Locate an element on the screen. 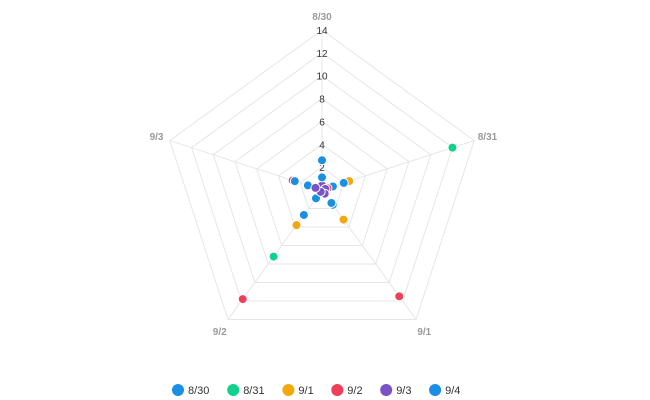 The image size is (650, 400). legend-item: 9/4 is located at coordinates (444, 390).